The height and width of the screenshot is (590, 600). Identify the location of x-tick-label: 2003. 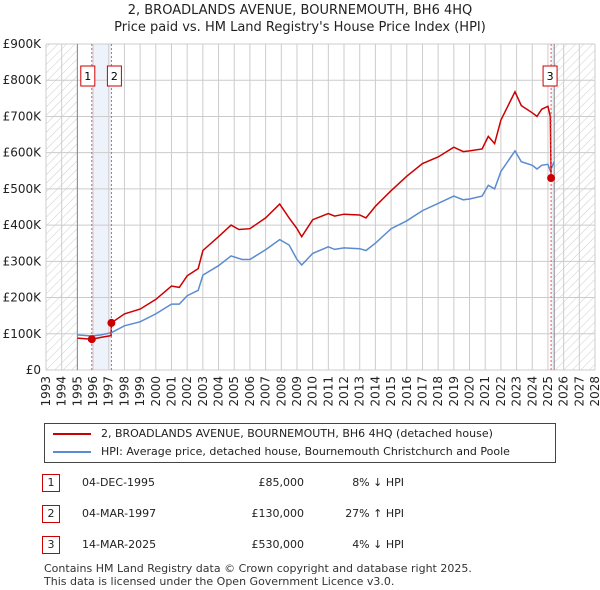
(203, 391).